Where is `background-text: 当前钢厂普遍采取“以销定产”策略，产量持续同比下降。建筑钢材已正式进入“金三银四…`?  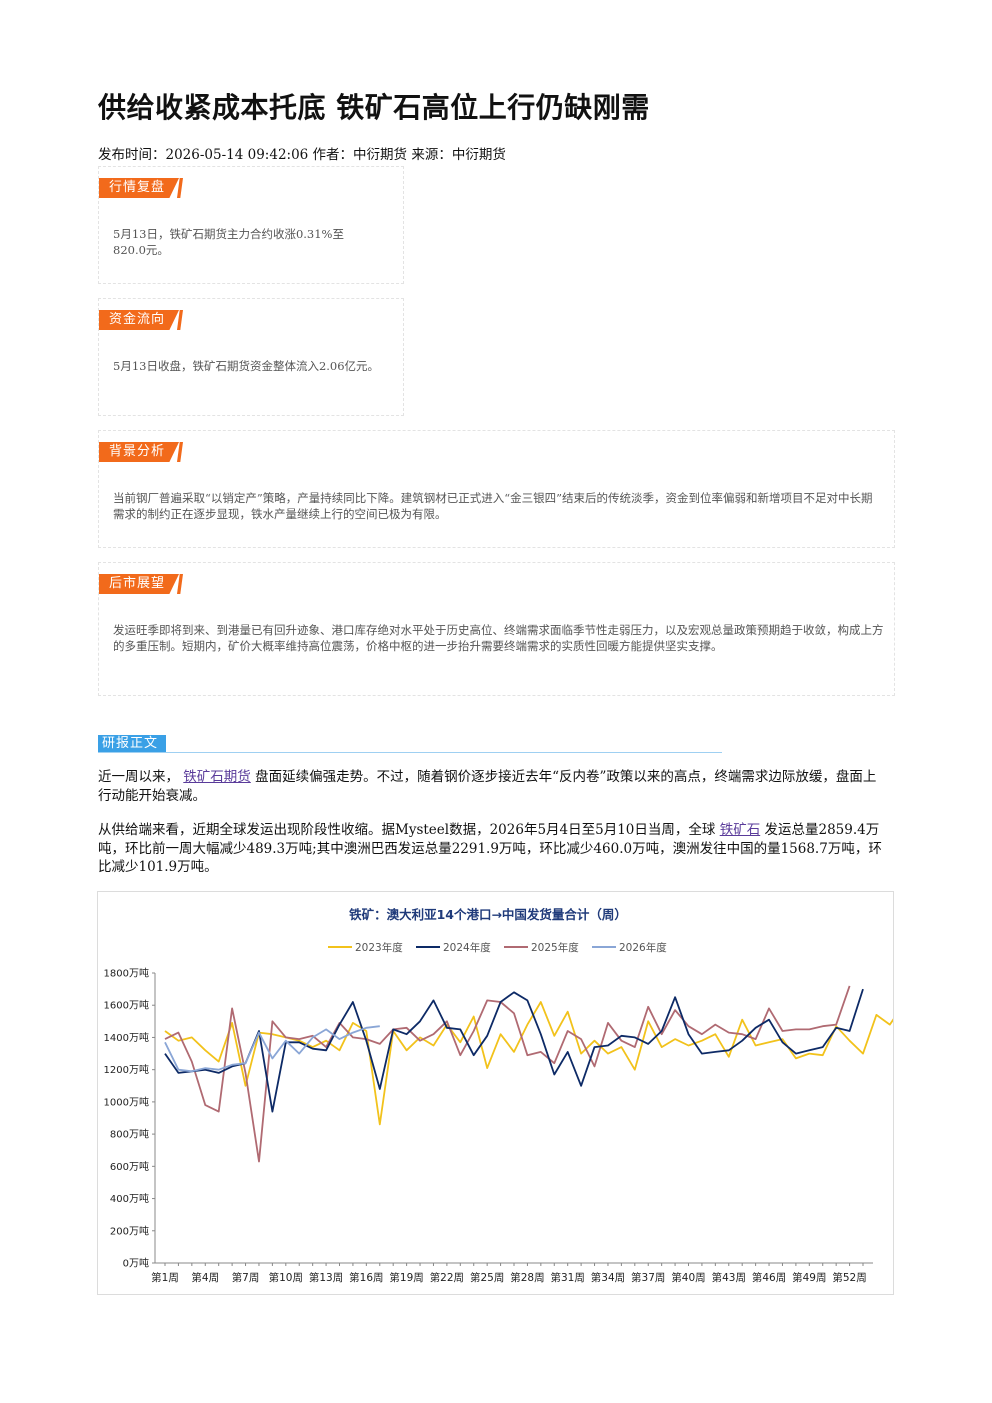 background-text: 当前钢厂普遍采取“以销定产”策略，产量持续同比下降。建筑钢材已正式进入“金三银四… is located at coordinates (493, 506).